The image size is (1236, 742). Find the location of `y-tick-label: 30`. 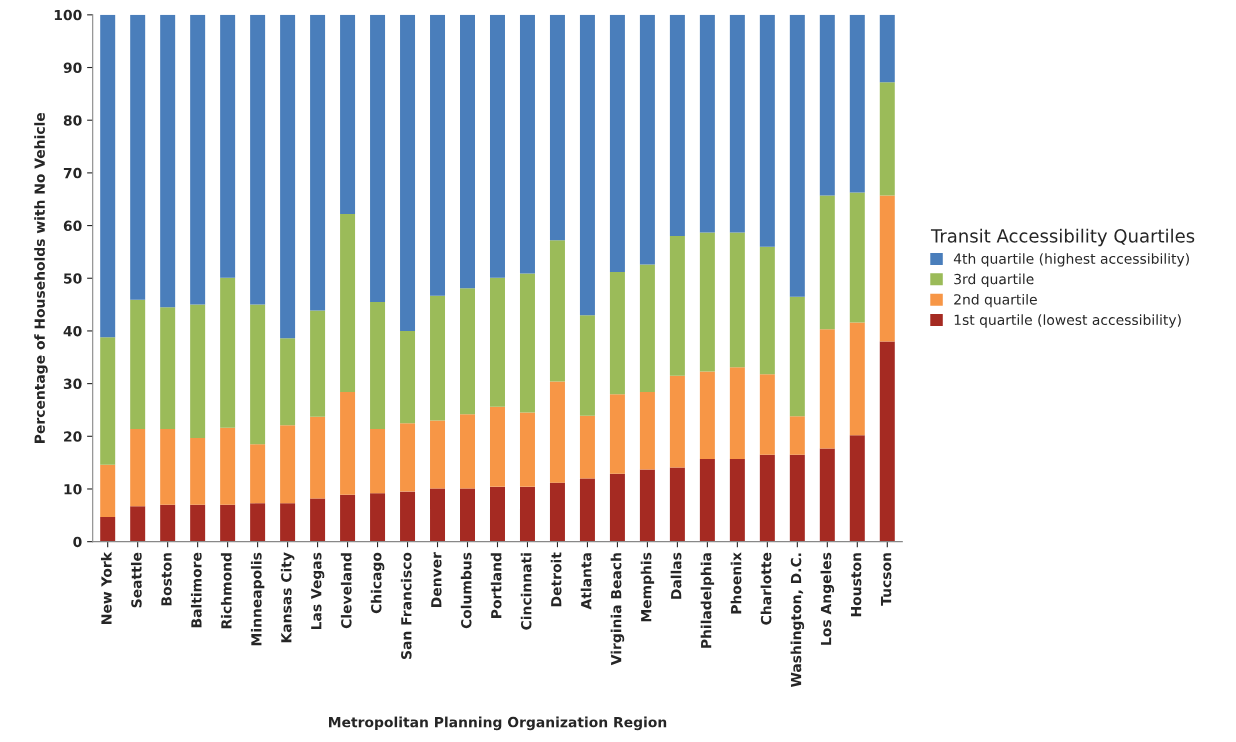

y-tick-label: 30 is located at coordinates (72, 384).